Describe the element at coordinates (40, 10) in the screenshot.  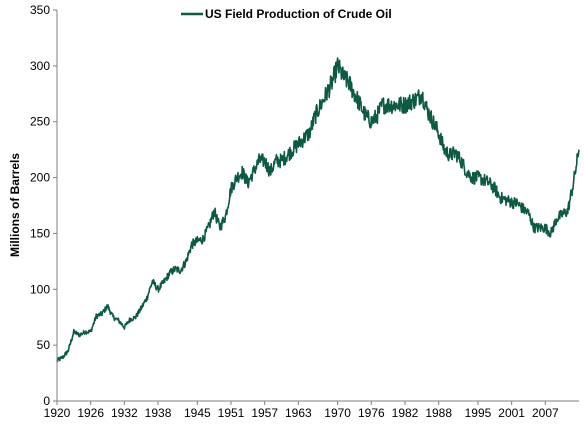
I see `y-tick-label: 350` at that location.